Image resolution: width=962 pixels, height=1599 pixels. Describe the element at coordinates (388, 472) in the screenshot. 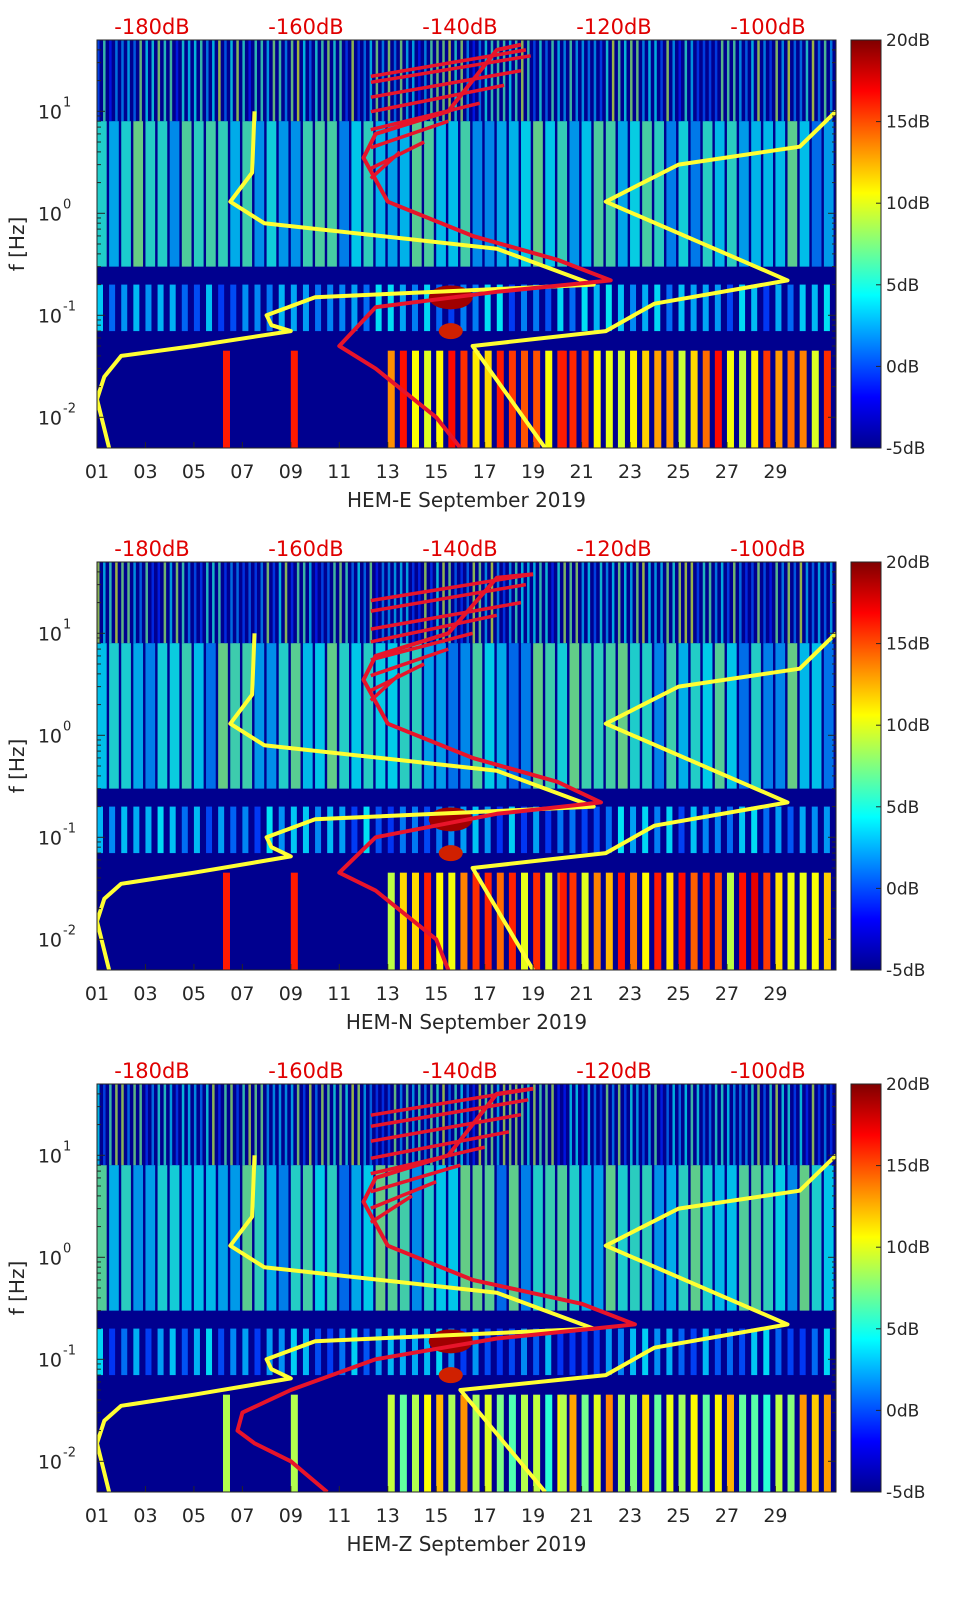

I see `x-tick-label: 13` at that location.